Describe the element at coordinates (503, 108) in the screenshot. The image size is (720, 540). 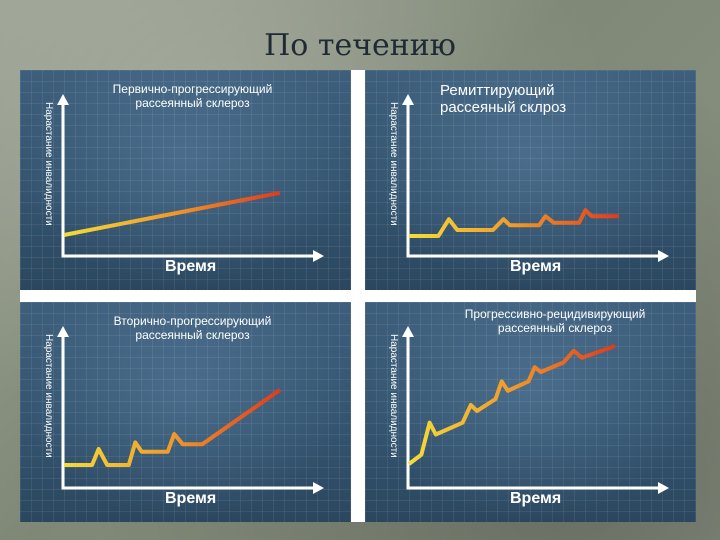
I see `panel-title-line-2: рассеяный склроз` at that location.